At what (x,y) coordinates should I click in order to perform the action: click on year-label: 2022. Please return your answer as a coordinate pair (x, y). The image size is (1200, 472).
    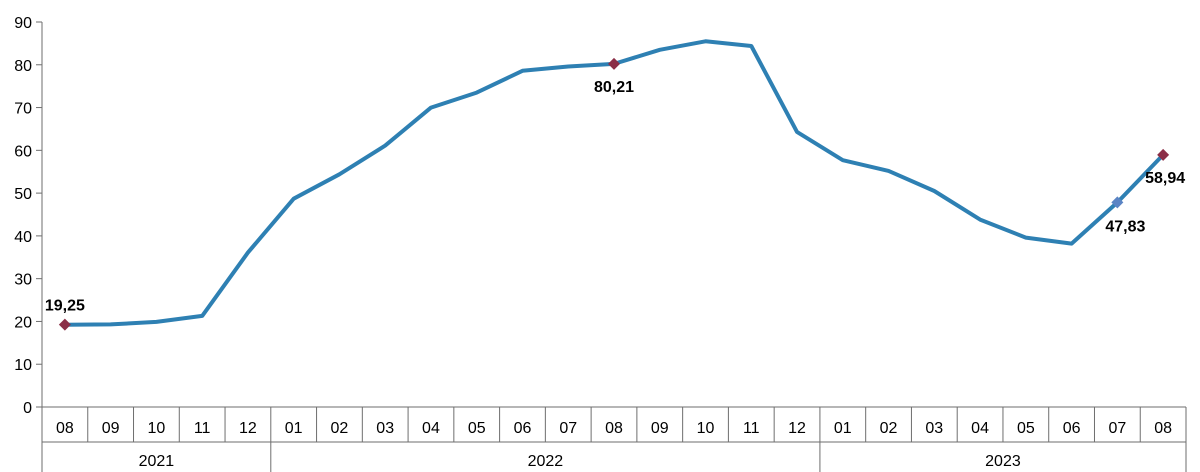
    Looking at the image, I should click on (546, 461).